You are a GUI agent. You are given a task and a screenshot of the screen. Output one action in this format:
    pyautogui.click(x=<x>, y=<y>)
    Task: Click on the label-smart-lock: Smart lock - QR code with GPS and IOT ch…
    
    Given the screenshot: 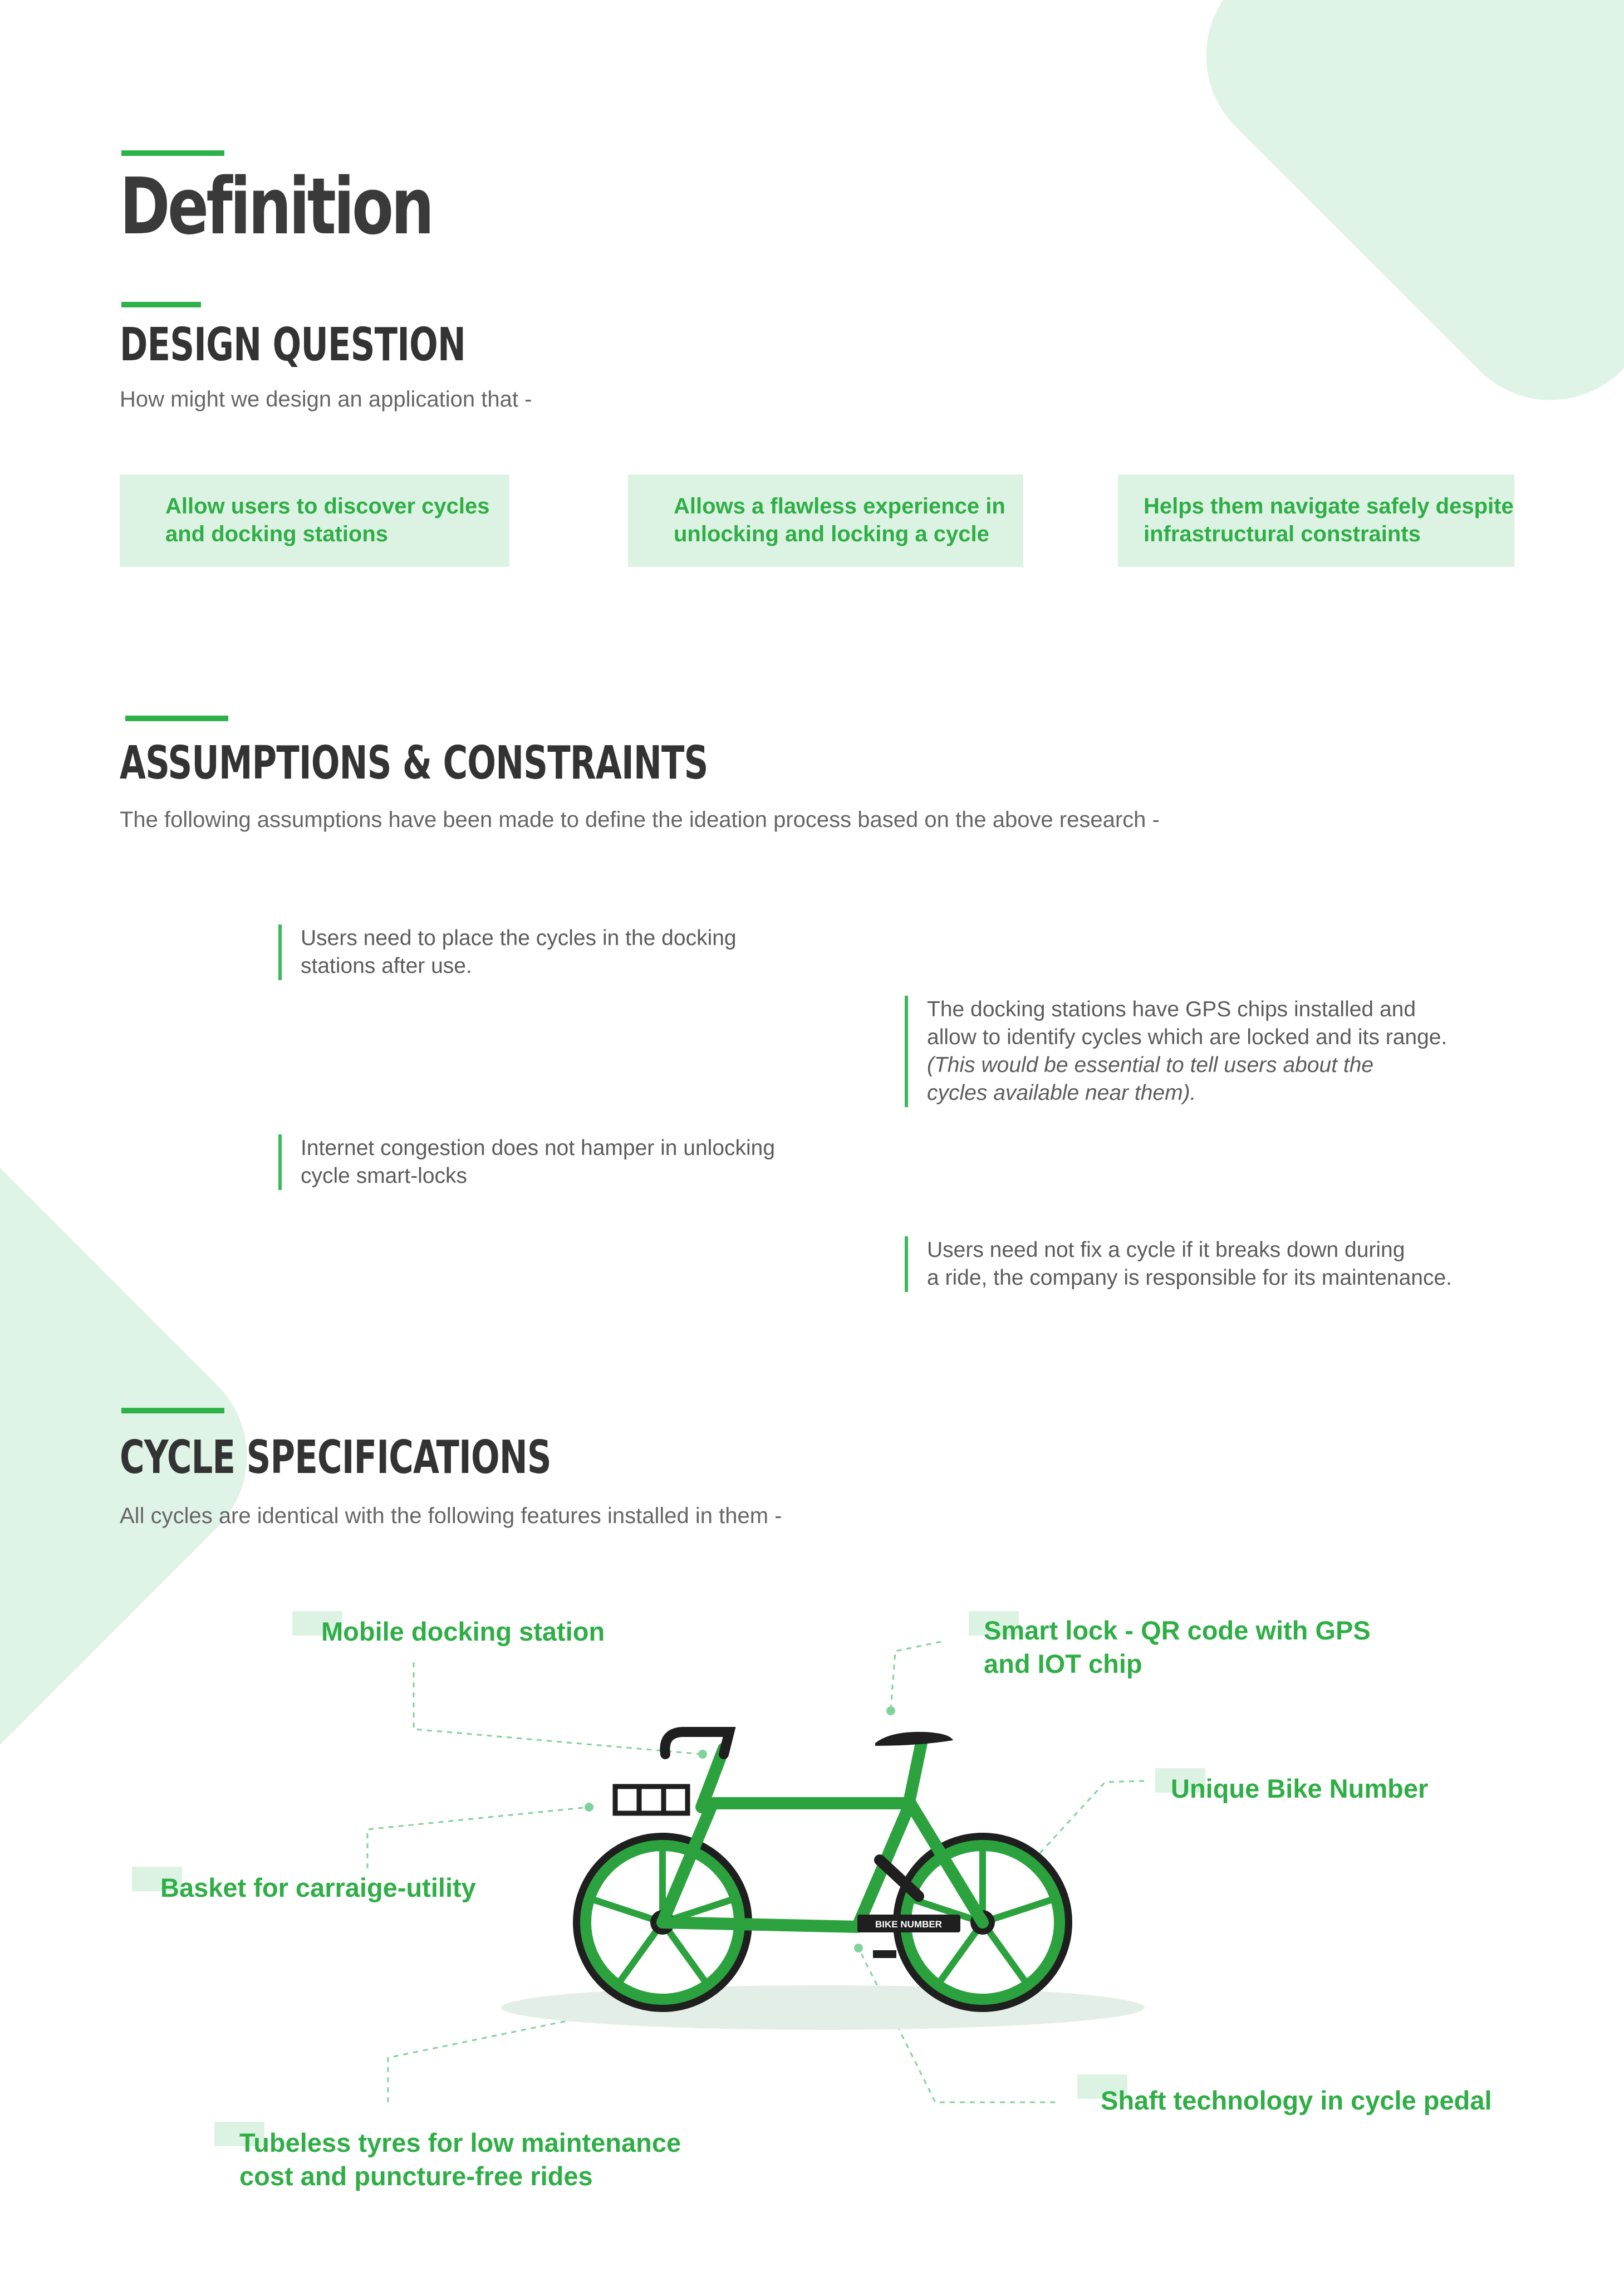 What is the action you would take?
    pyautogui.click(x=1177, y=1648)
    